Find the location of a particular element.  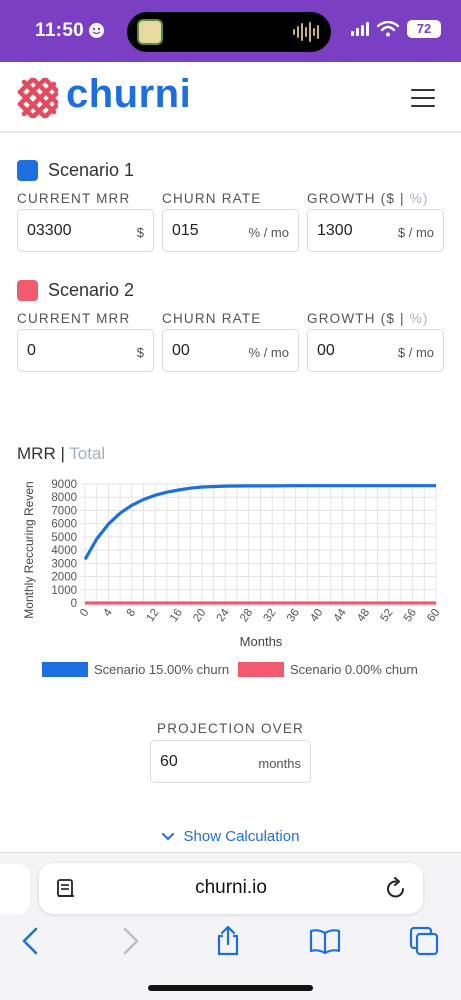

y-tick-label: 0 is located at coordinates (74, 604).